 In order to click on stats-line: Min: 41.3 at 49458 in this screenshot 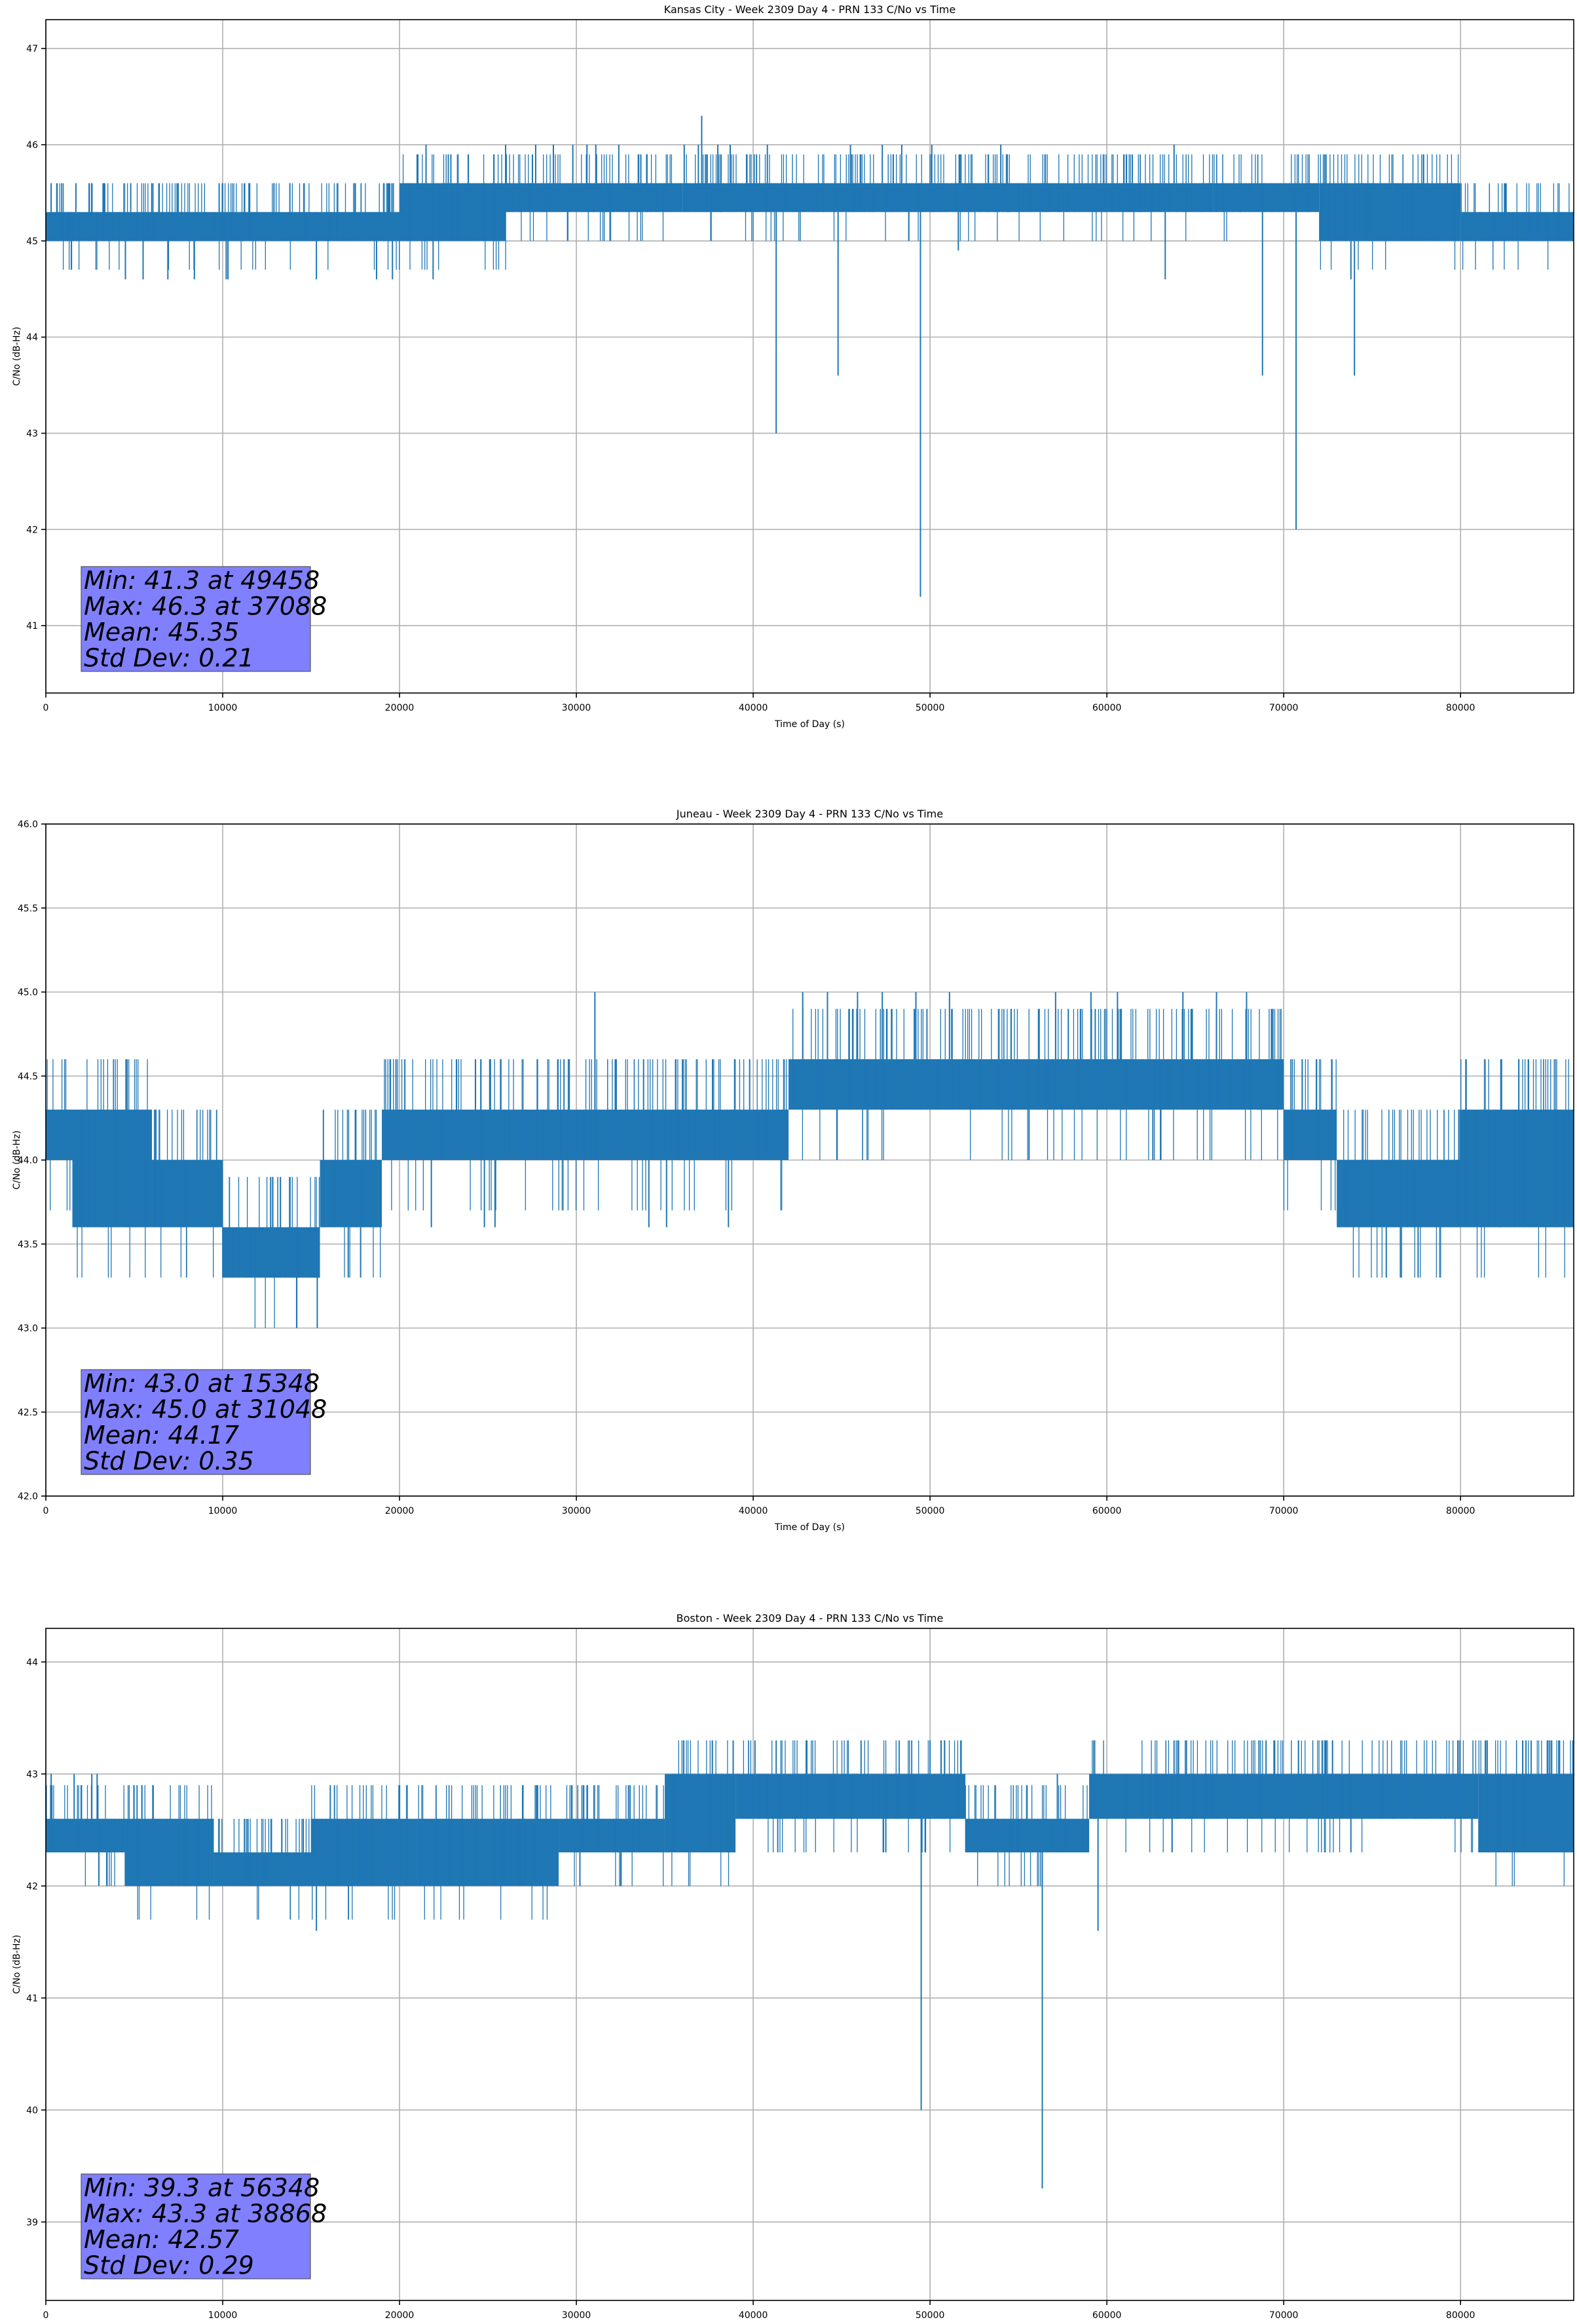, I will do `click(202, 580)`.